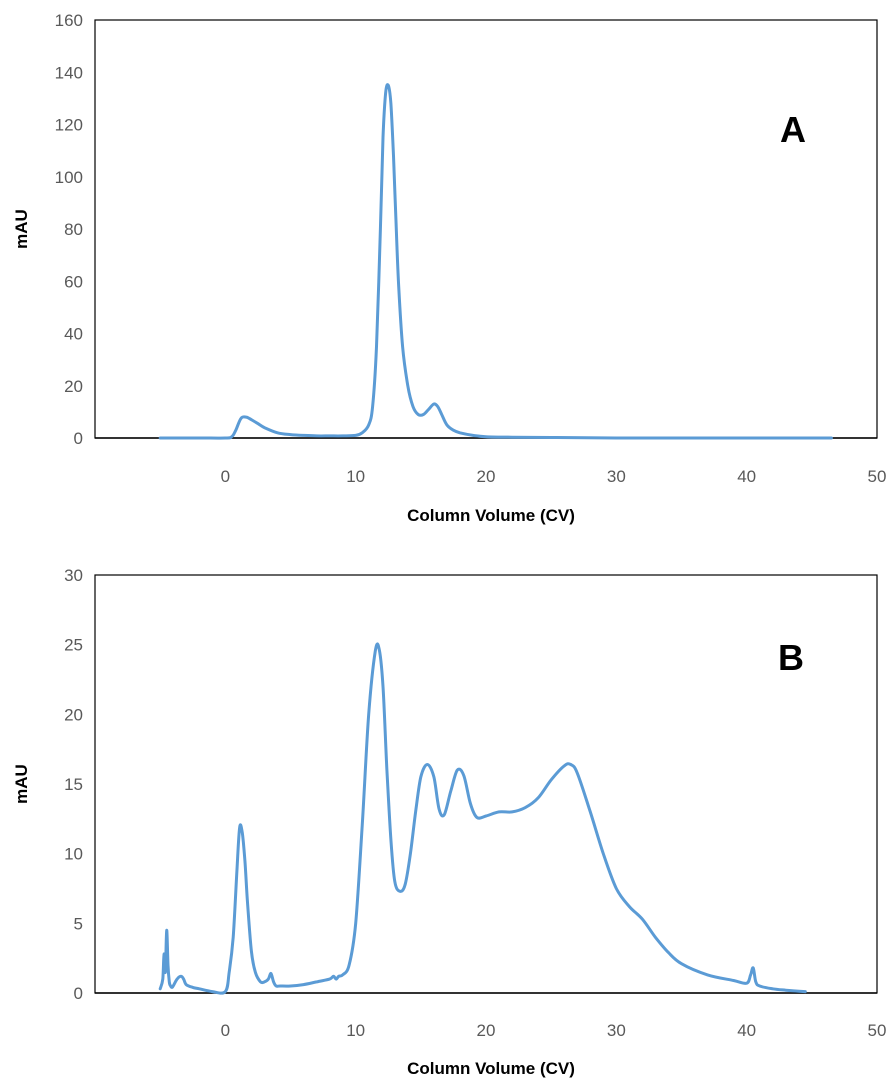  What do you see at coordinates (73, 645) in the screenshot?
I see `y-tick-label: 25` at bounding box center [73, 645].